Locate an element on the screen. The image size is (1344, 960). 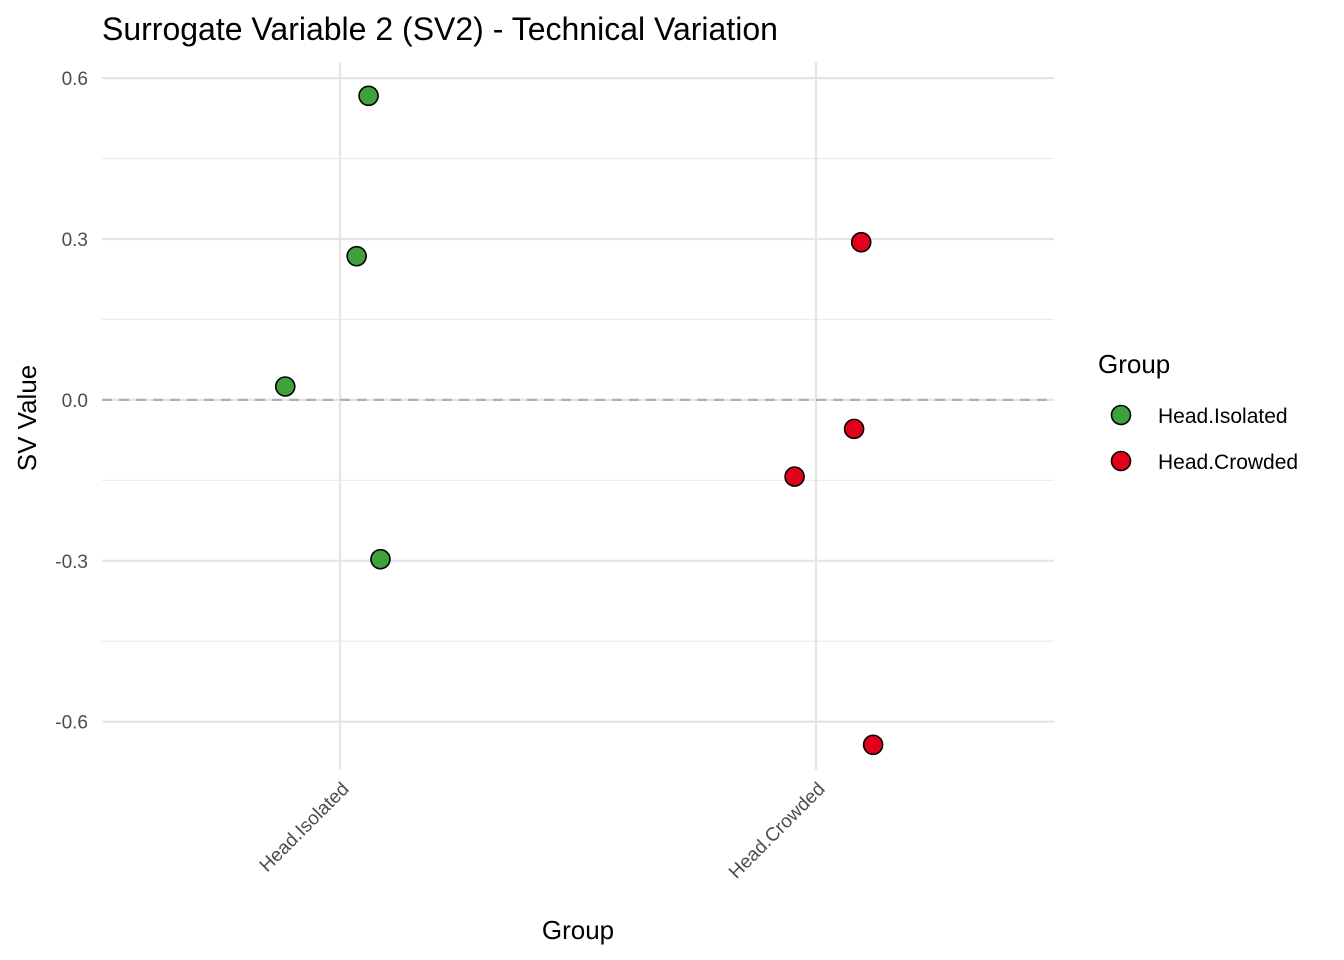
y-axis-title: SV Value is located at coordinates (27, 418).